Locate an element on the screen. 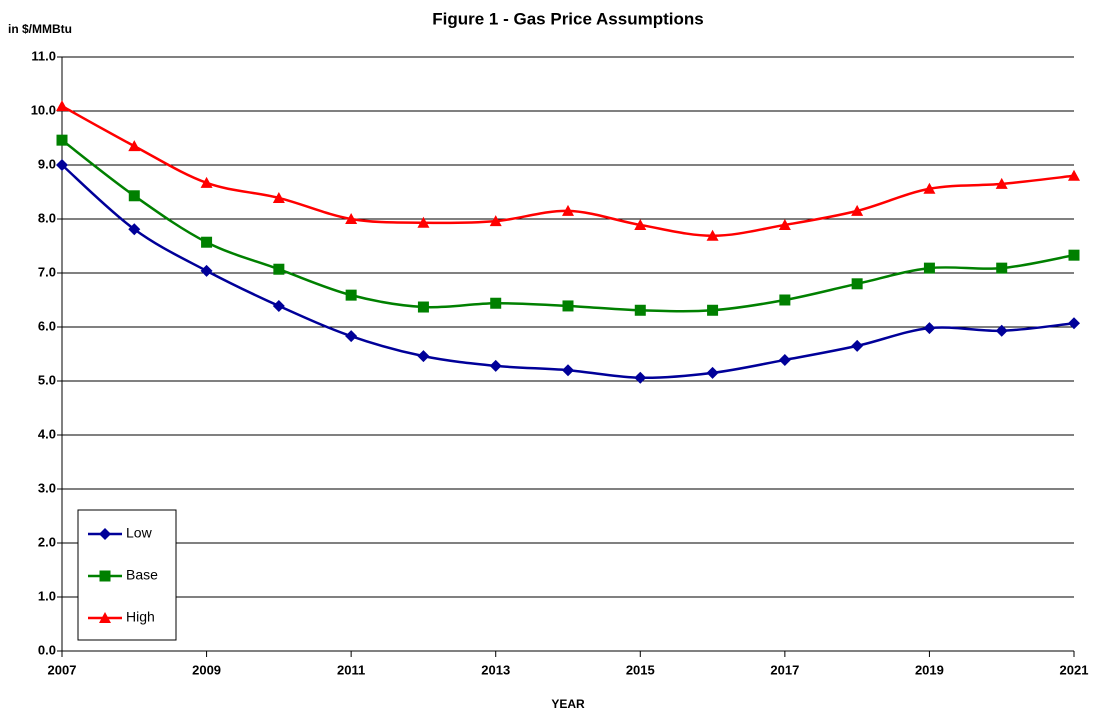 This screenshot has width=1096, height=715. x-tick-label: 2009 is located at coordinates (206, 669).